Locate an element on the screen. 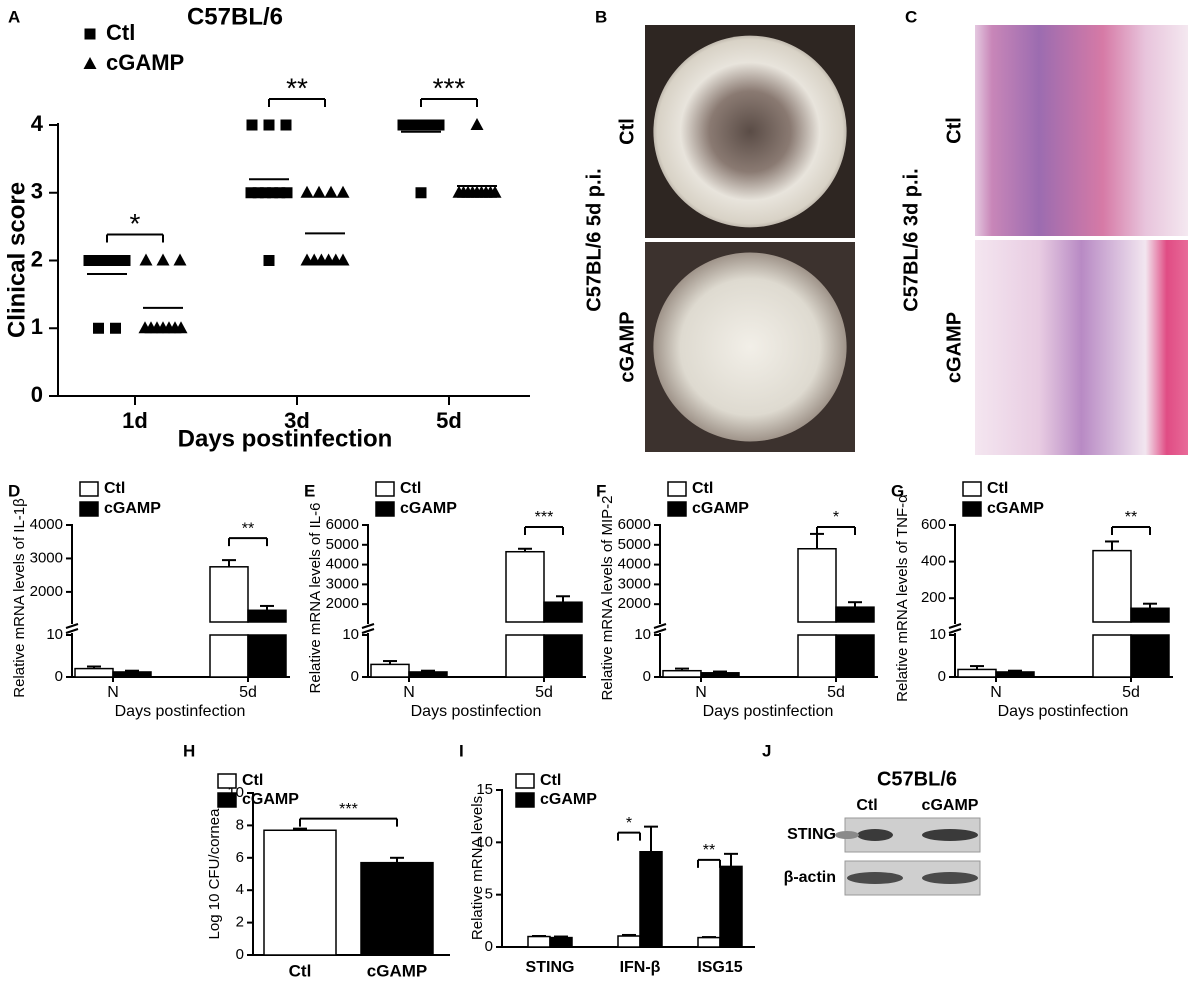 This screenshot has height=982, width=1192. panel-letter: I is located at coordinates (461, 750).